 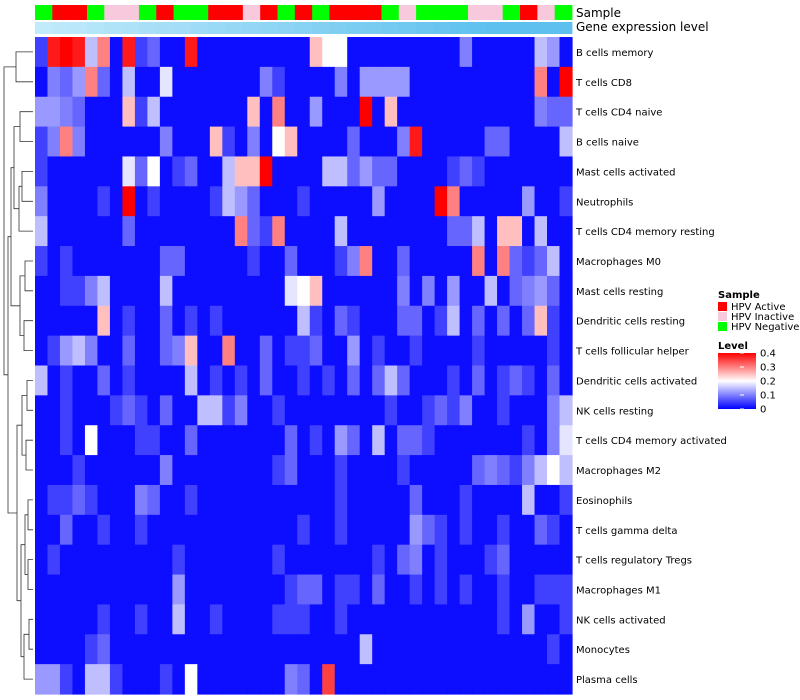 What do you see at coordinates (737, 381) in the screenshot?
I see `legend-level-colorbar` at bounding box center [737, 381].